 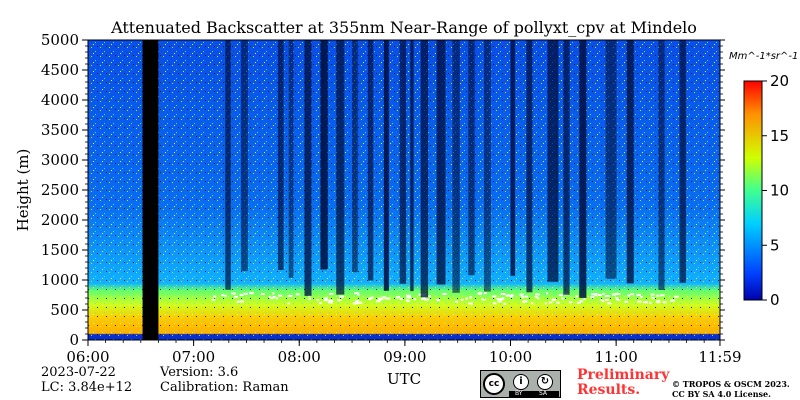 What do you see at coordinates (775, 245) in the screenshot?
I see `colorbar-tick-label: 5` at bounding box center [775, 245].